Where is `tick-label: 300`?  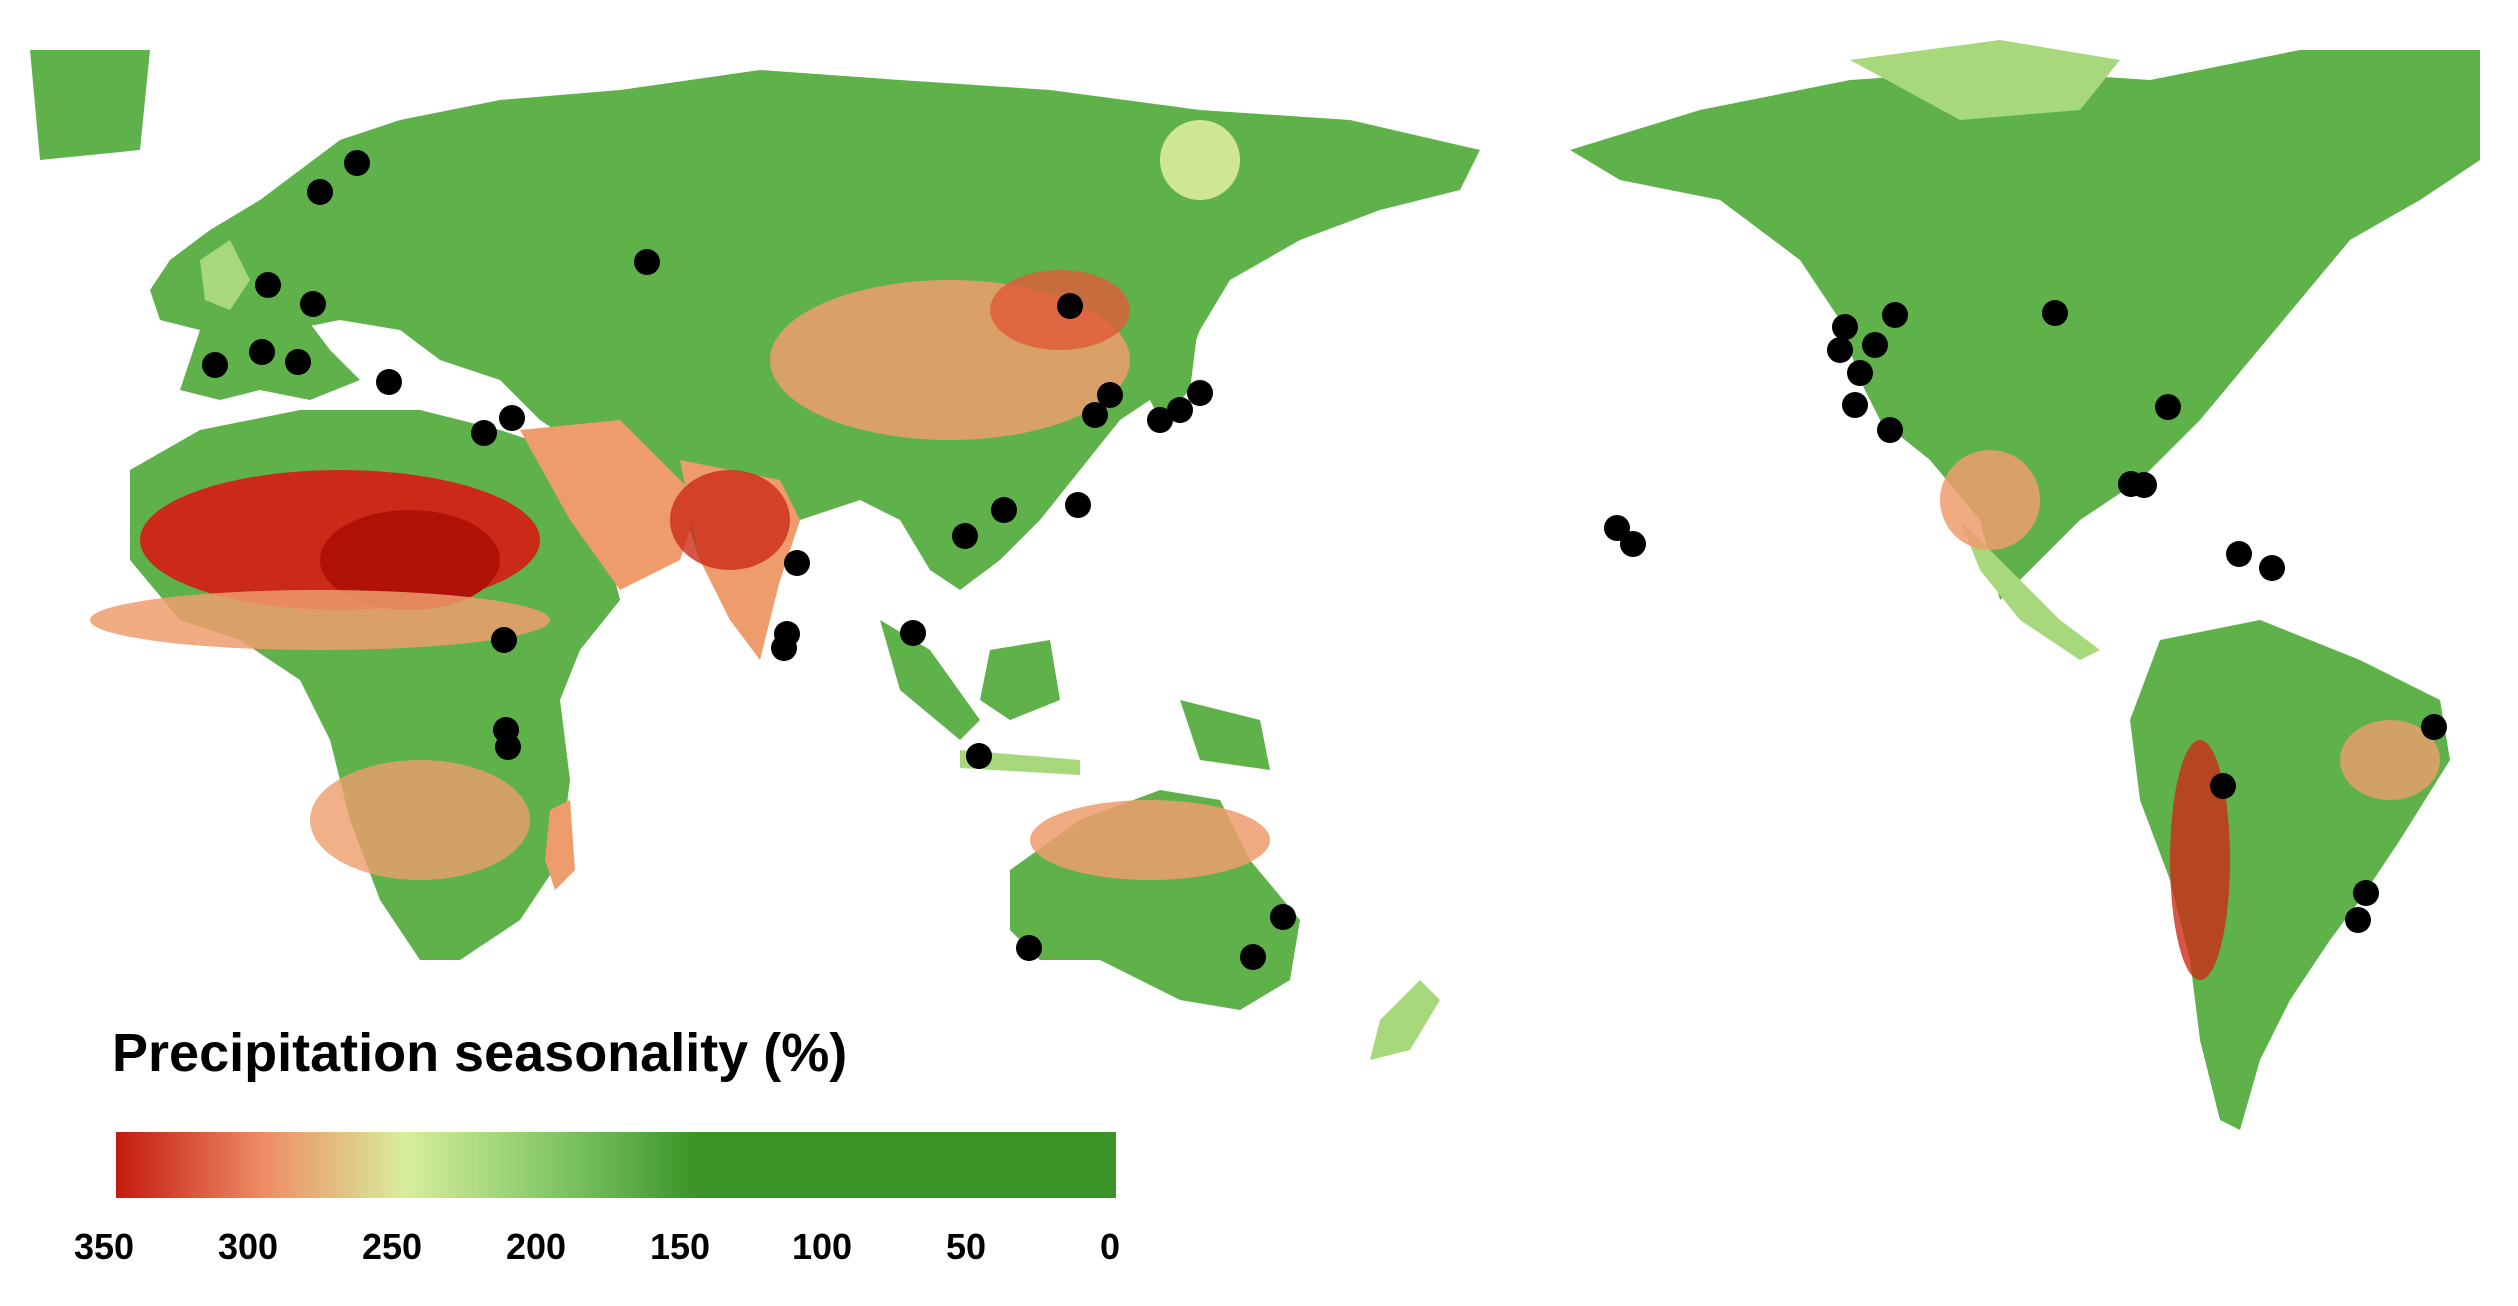 tick-label: 300 is located at coordinates (248, 1246).